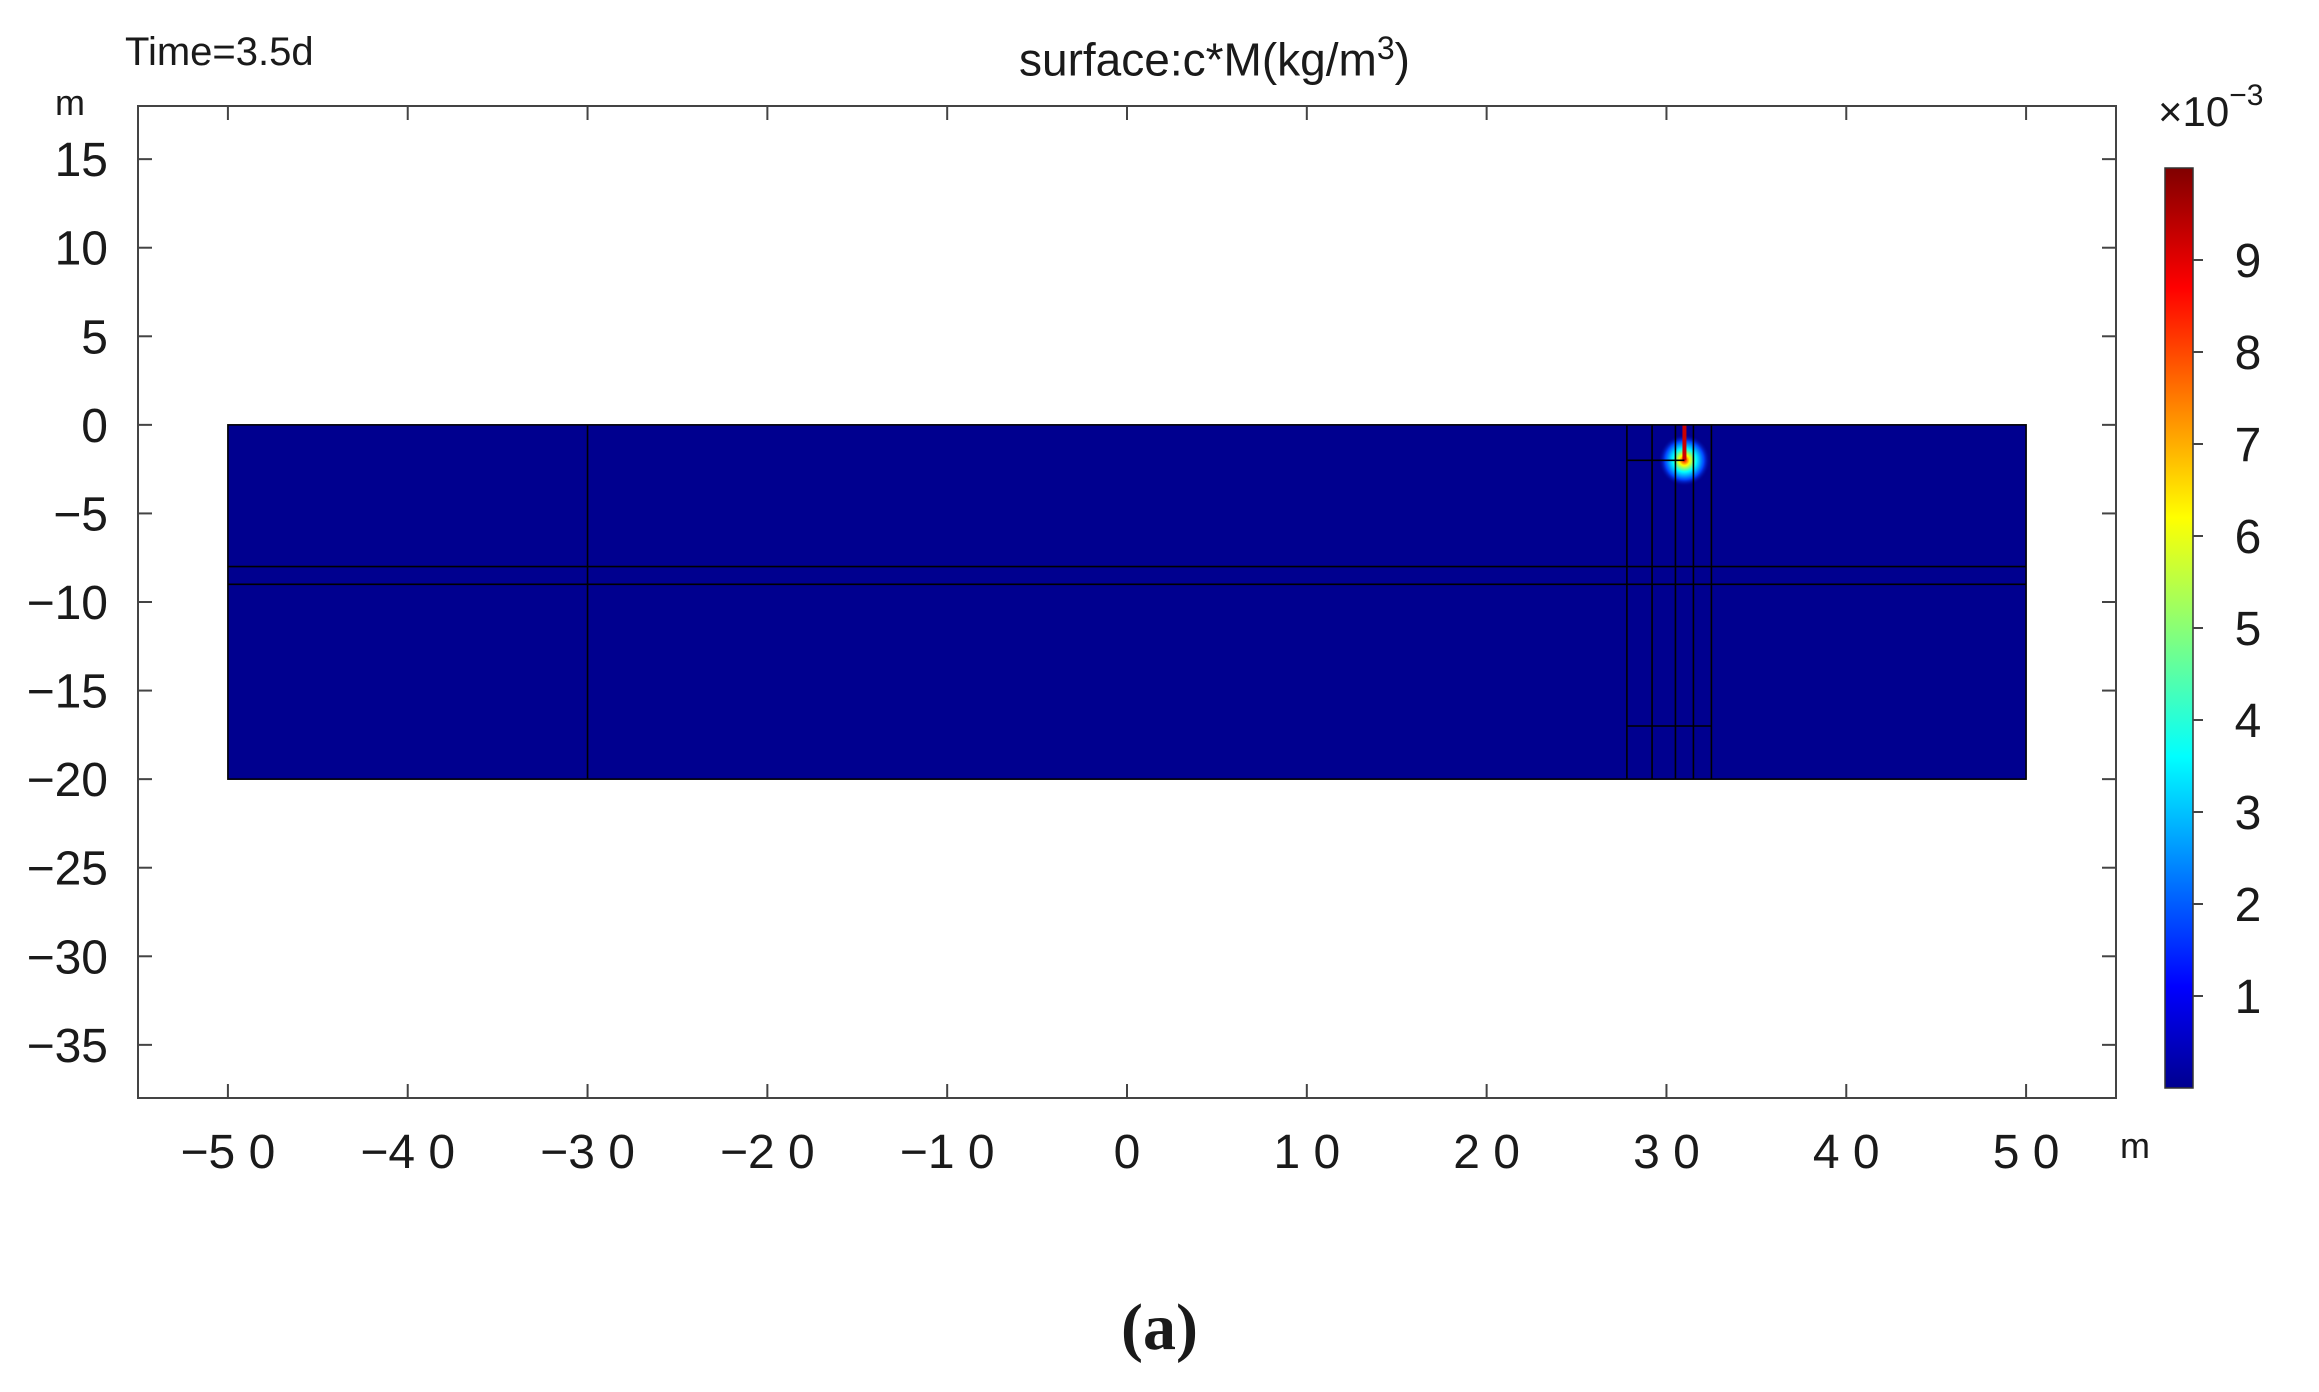 The image size is (2319, 1392). What do you see at coordinates (1159, 1327) in the screenshot?
I see `panel-label: (a)` at bounding box center [1159, 1327].